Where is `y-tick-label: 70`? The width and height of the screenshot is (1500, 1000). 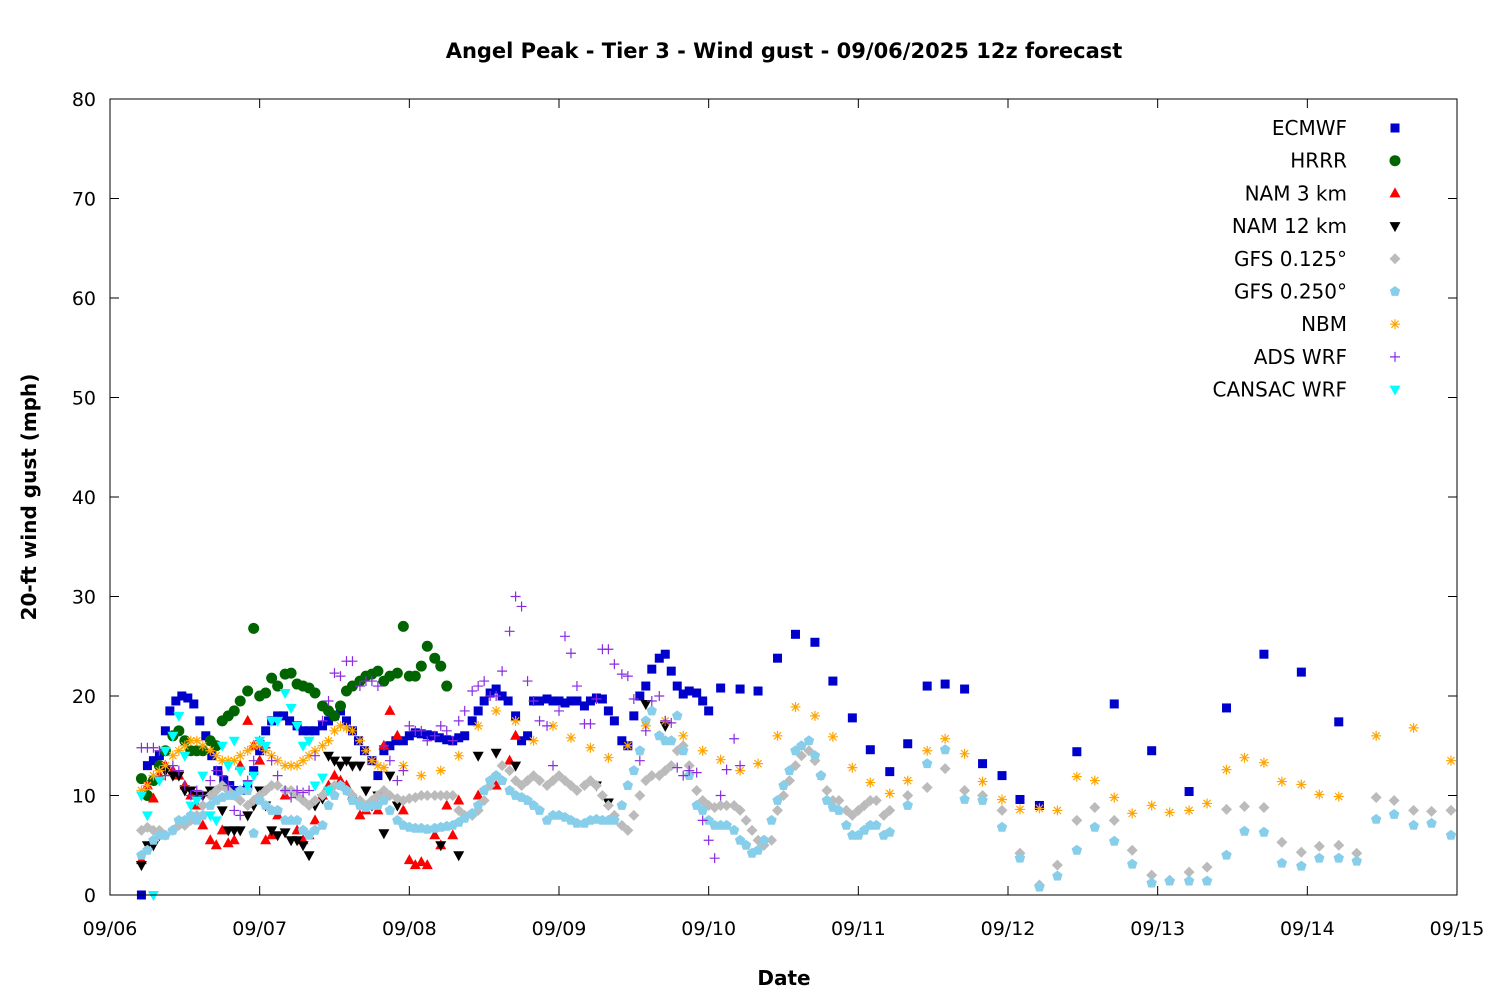 y-tick-label: 70 is located at coordinates (84, 200).